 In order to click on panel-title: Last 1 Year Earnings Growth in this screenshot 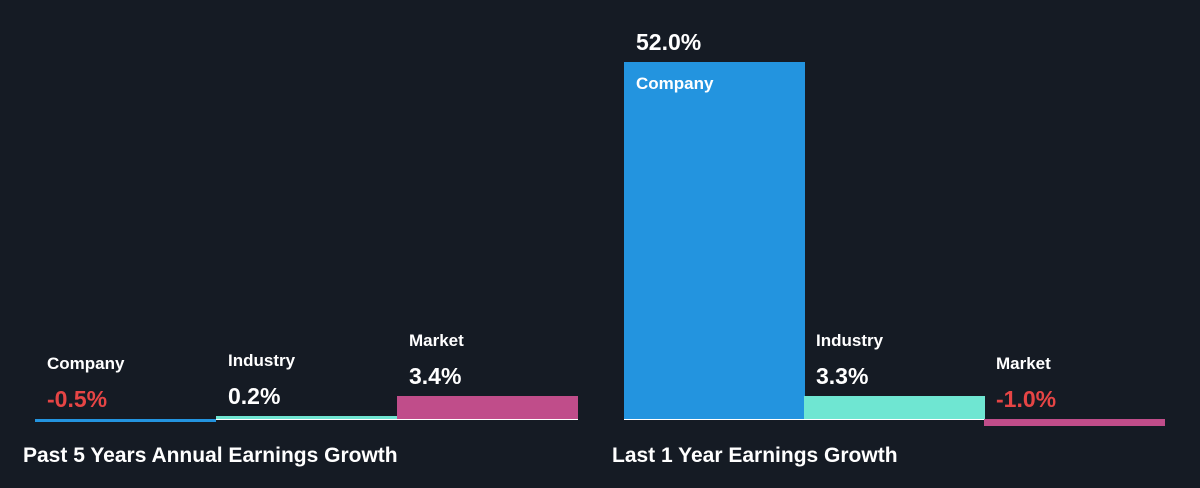, I will do `click(755, 455)`.